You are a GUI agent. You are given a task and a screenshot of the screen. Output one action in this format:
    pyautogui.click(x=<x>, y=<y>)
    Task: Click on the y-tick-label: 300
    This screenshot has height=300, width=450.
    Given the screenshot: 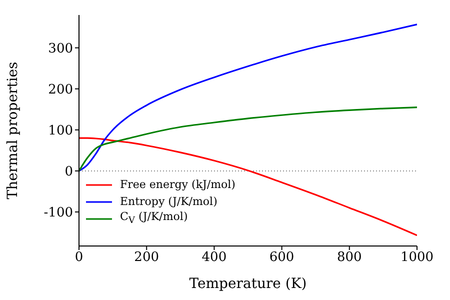 What is the action you would take?
    pyautogui.click(x=60, y=48)
    